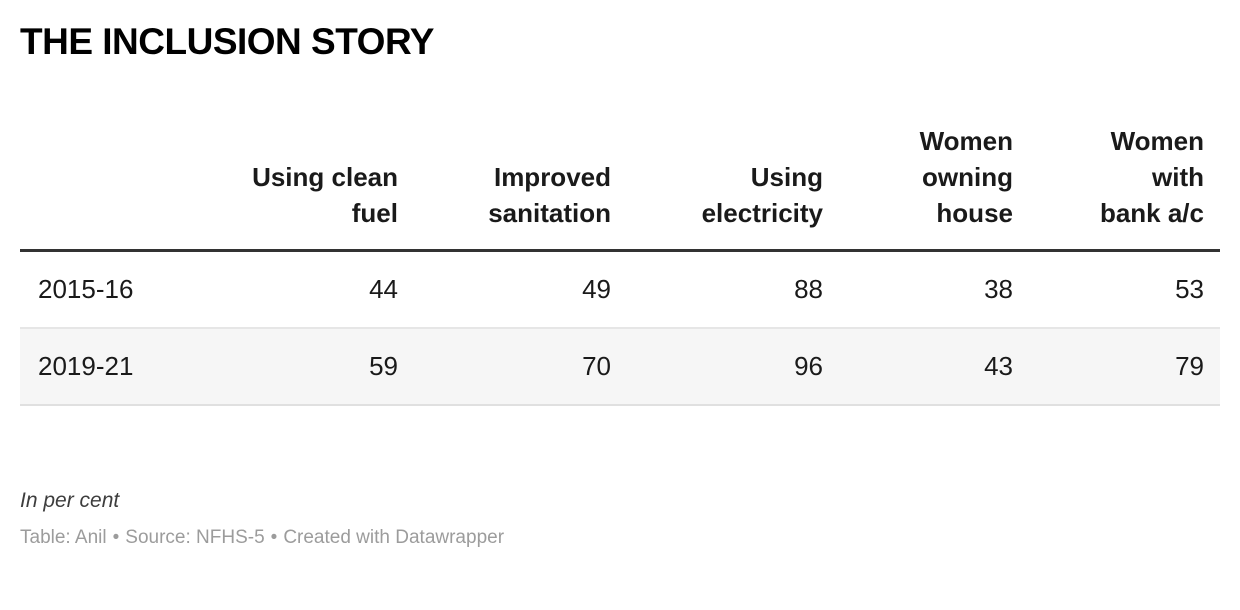 The image size is (1240, 610). I want to click on source-link: Source: NFHS-5, so click(195, 537).